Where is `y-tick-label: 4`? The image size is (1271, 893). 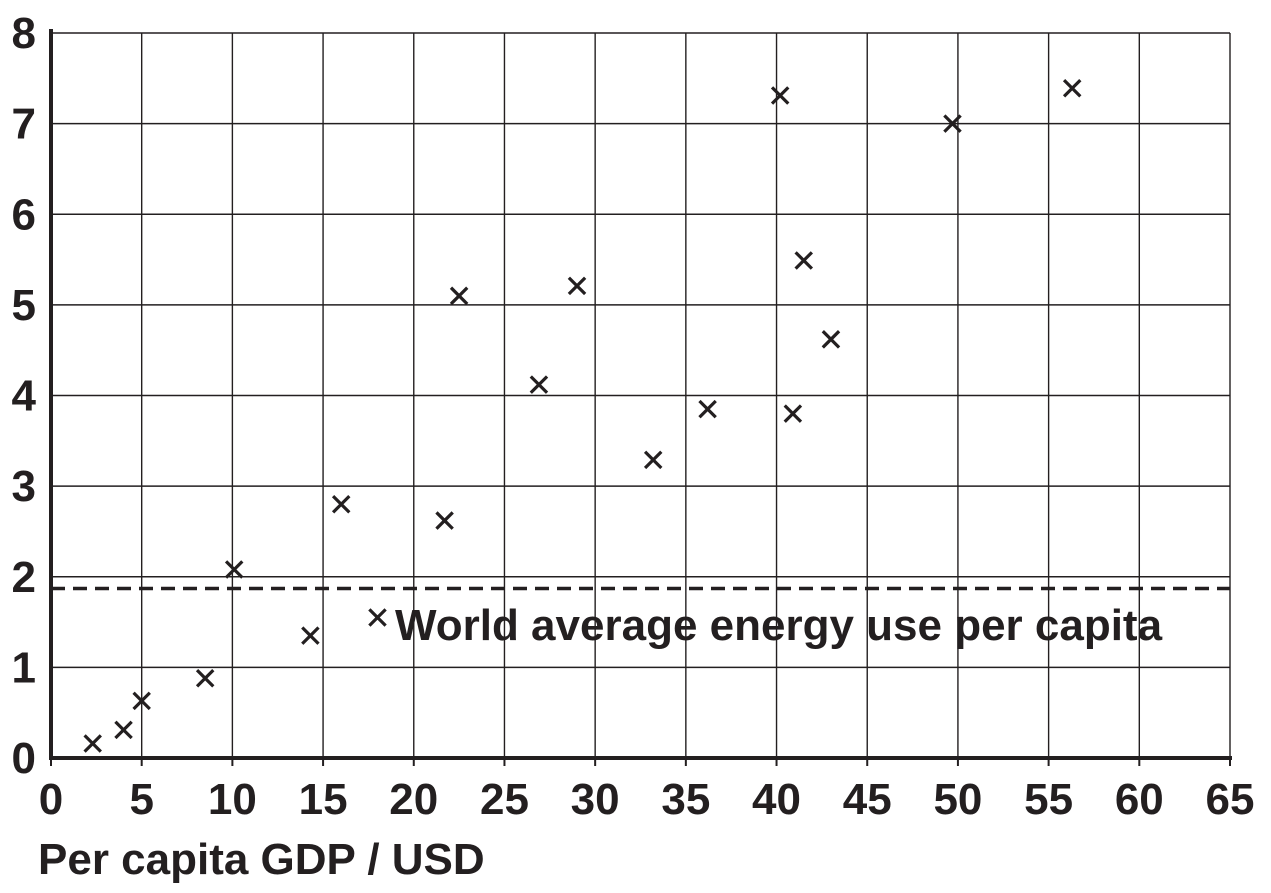 y-tick-label: 4 is located at coordinates (24, 396).